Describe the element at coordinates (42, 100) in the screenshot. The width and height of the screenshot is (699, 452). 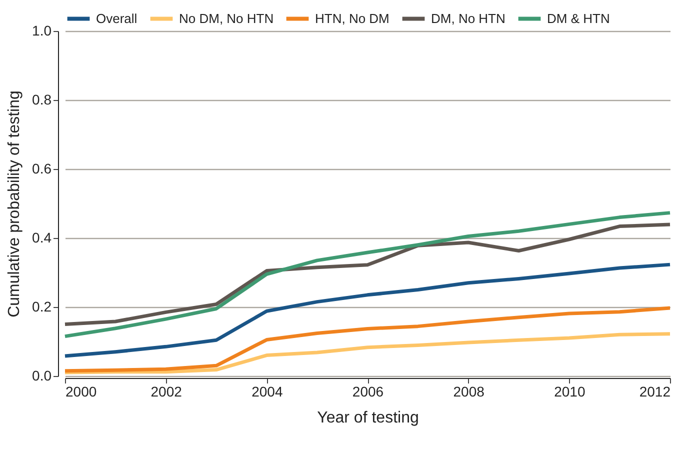
I see `y-tick-label: 0.8` at that location.